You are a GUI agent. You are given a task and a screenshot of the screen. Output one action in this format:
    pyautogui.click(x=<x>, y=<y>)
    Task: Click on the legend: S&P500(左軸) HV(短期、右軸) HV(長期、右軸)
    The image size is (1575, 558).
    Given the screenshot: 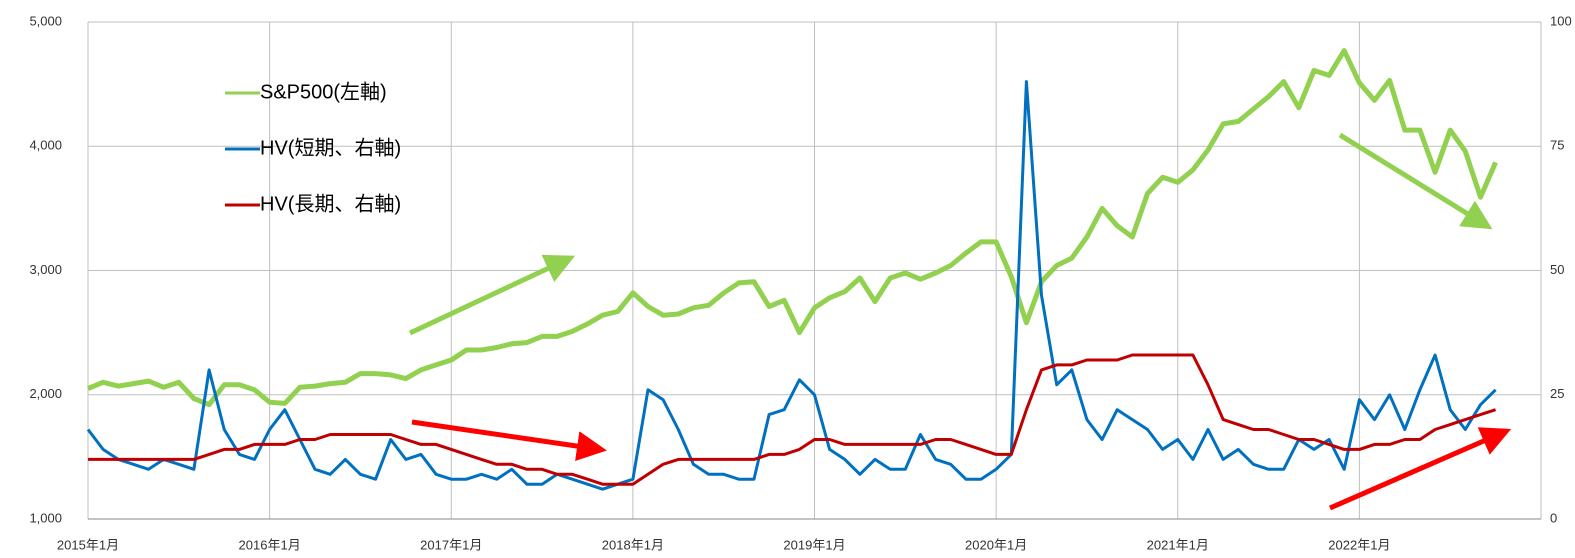 What is the action you would take?
    pyautogui.click(x=313, y=147)
    